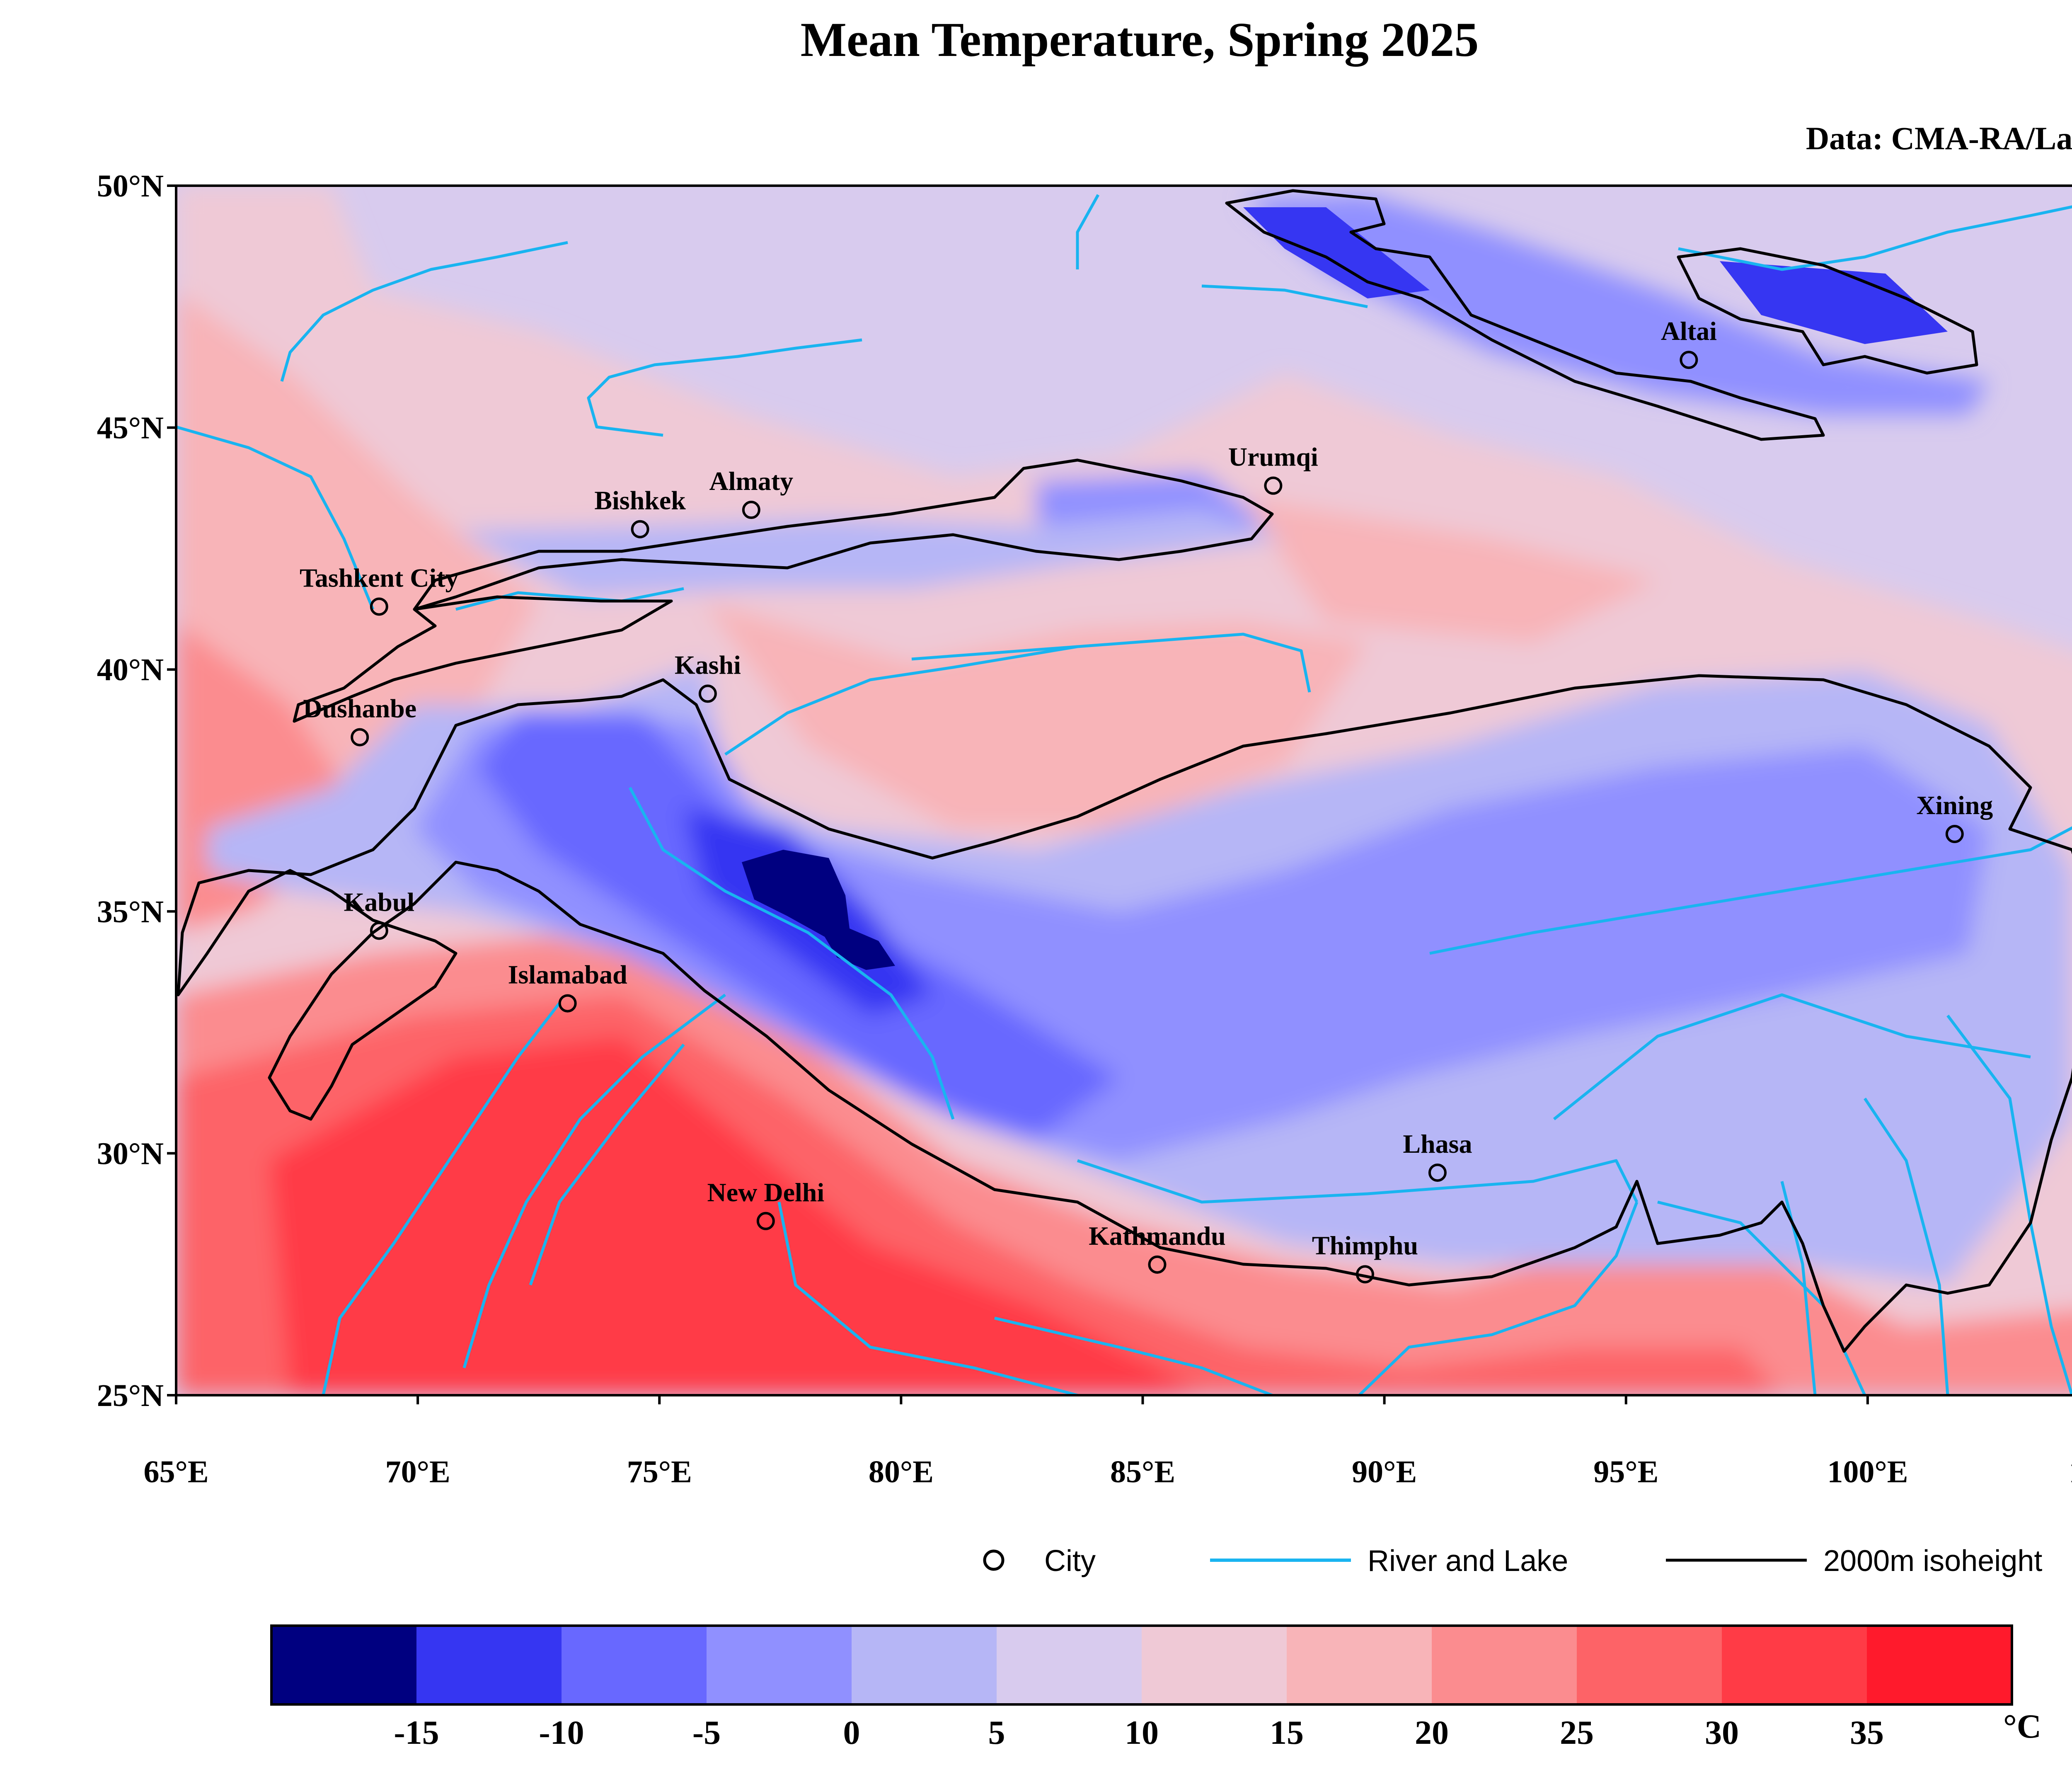 The width and height of the screenshot is (2072, 1772). I want to click on city-label: Bishkek, so click(640, 500).